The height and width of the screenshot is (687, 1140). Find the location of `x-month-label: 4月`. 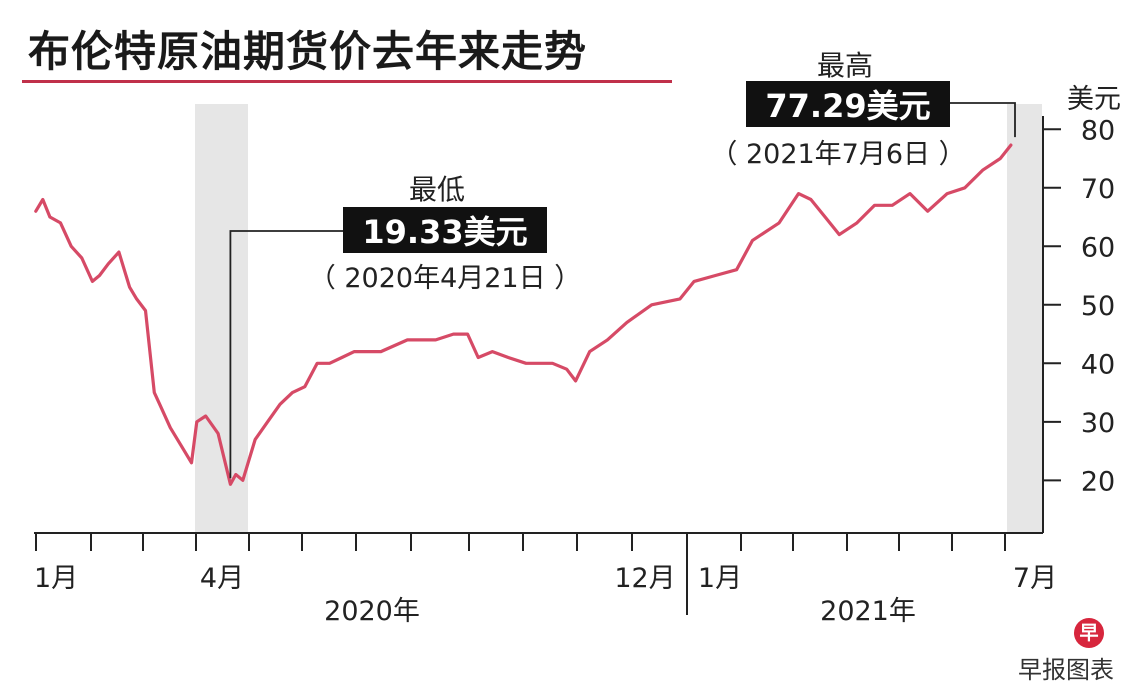

x-month-label: 4月 is located at coordinates (222, 578).